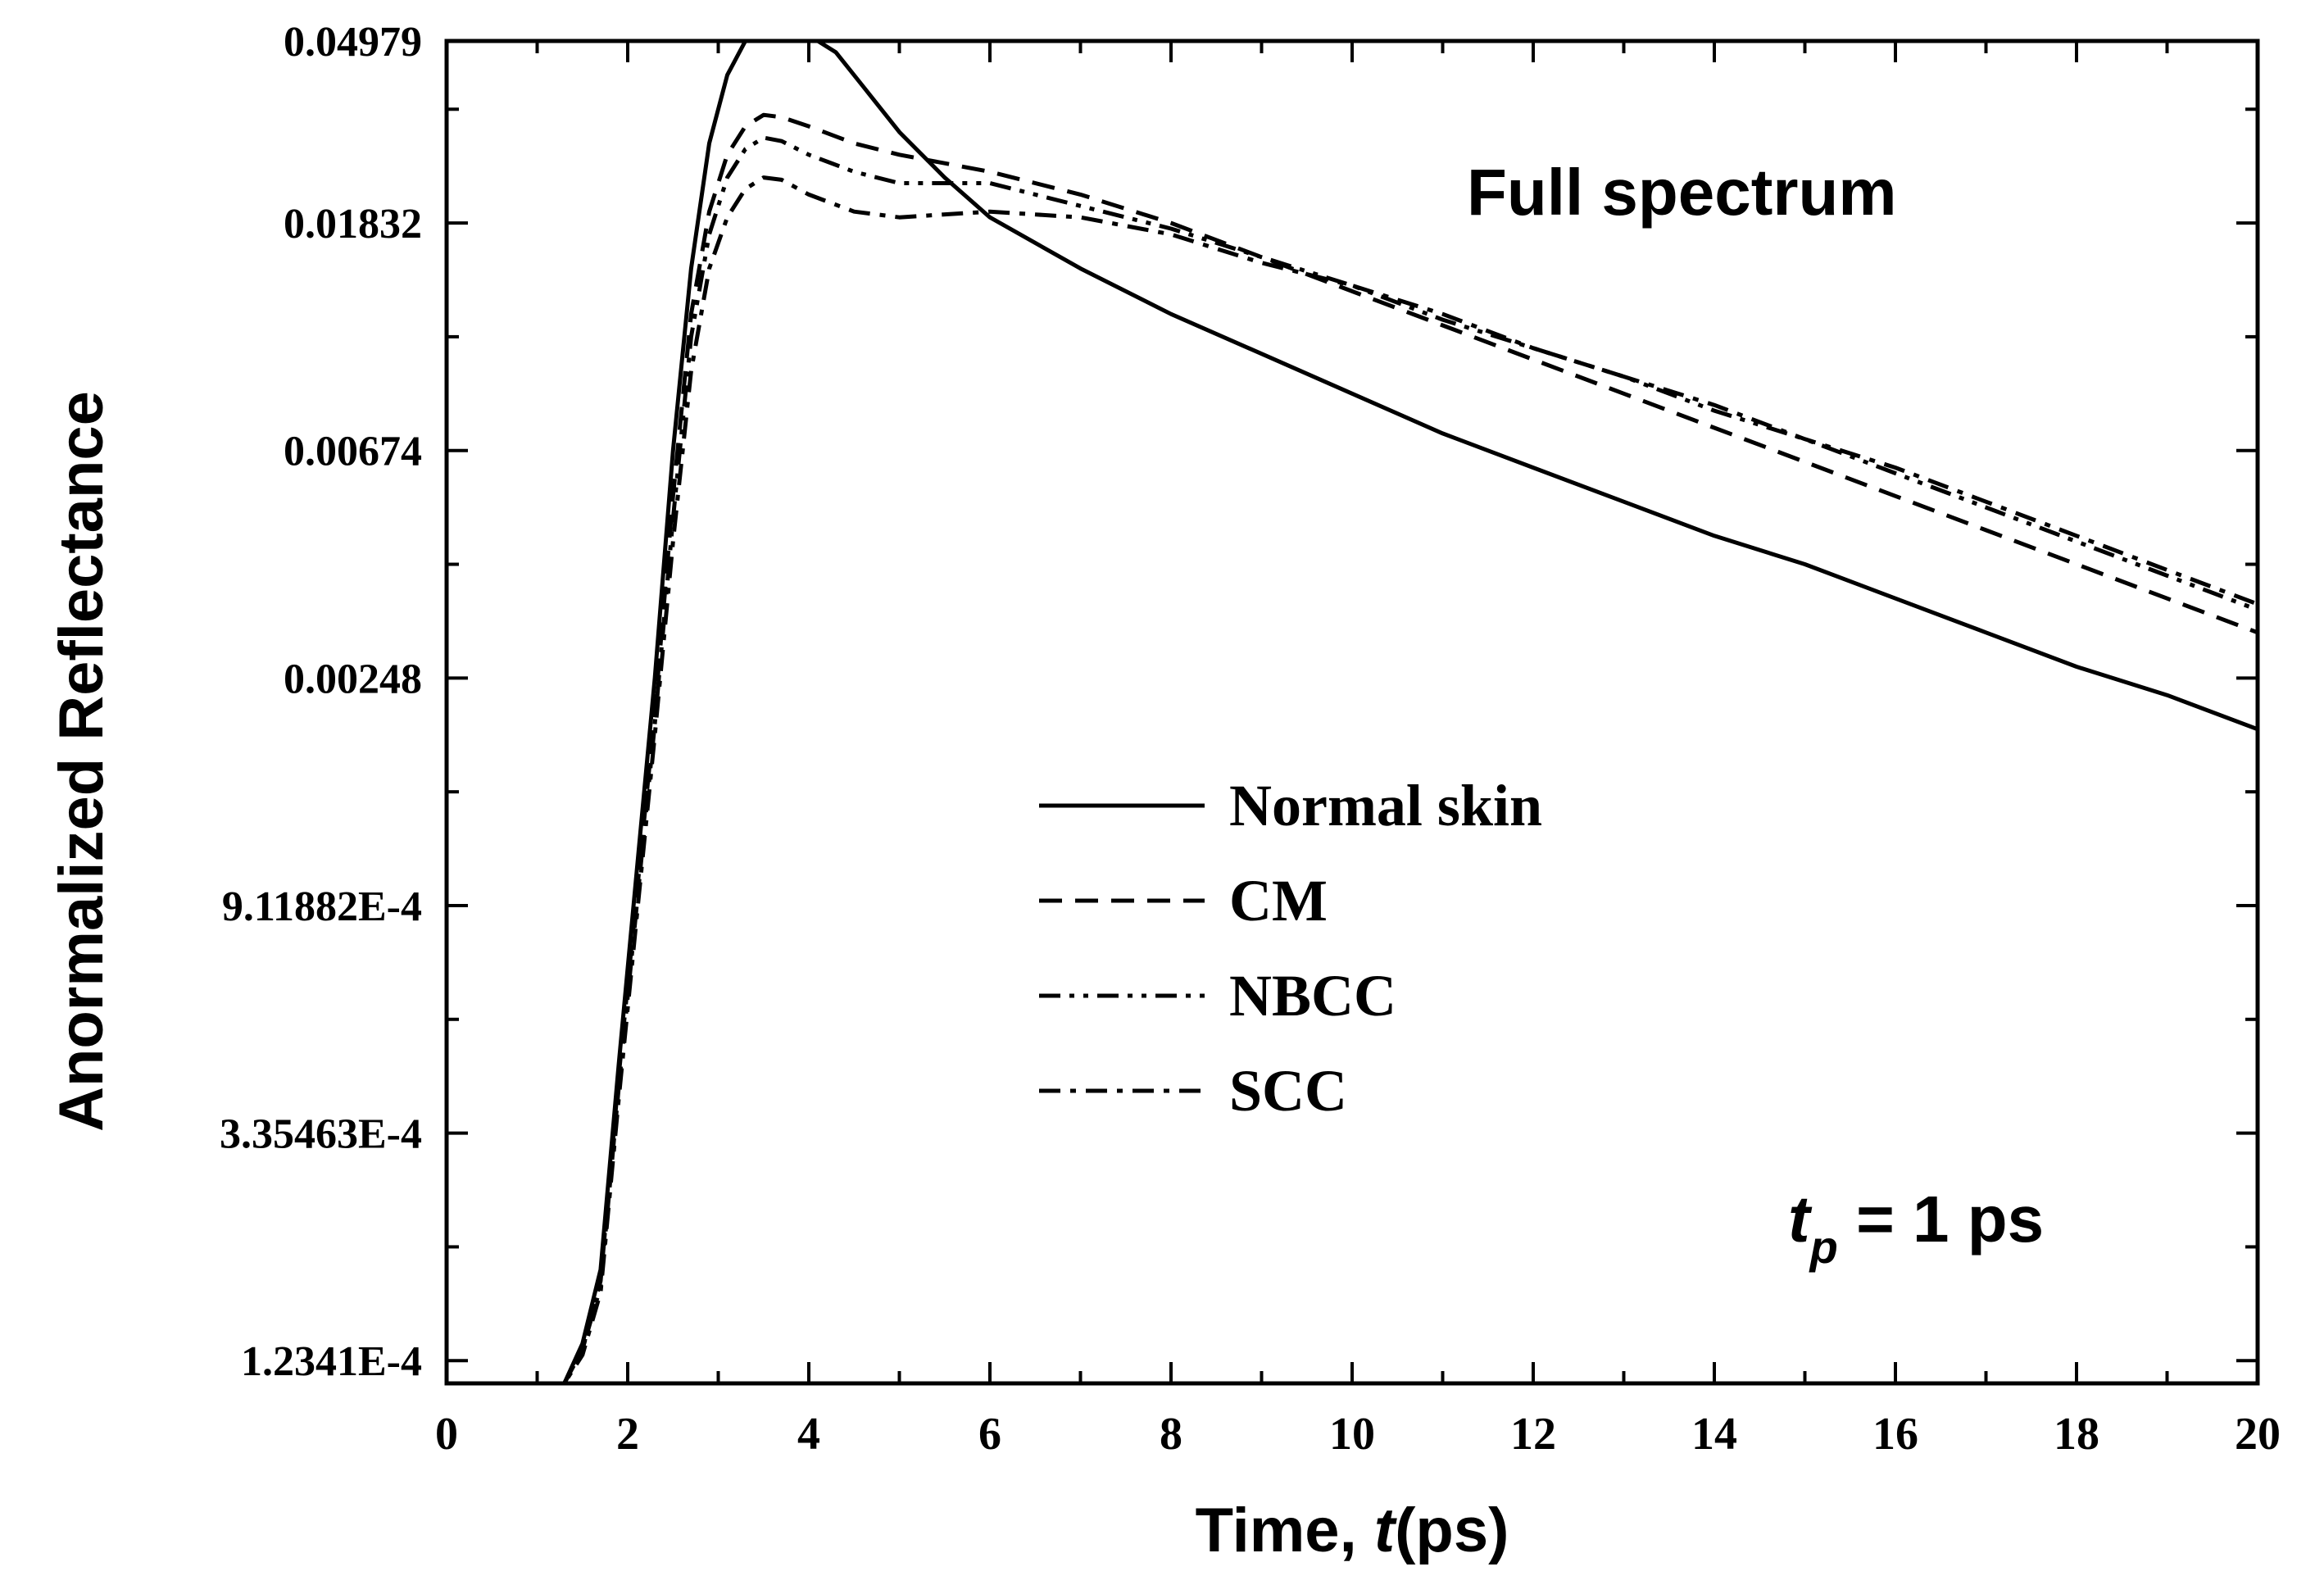  What do you see at coordinates (1941, 1219) in the screenshot?
I see `pulse-value: = 1 ps` at bounding box center [1941, 1219].